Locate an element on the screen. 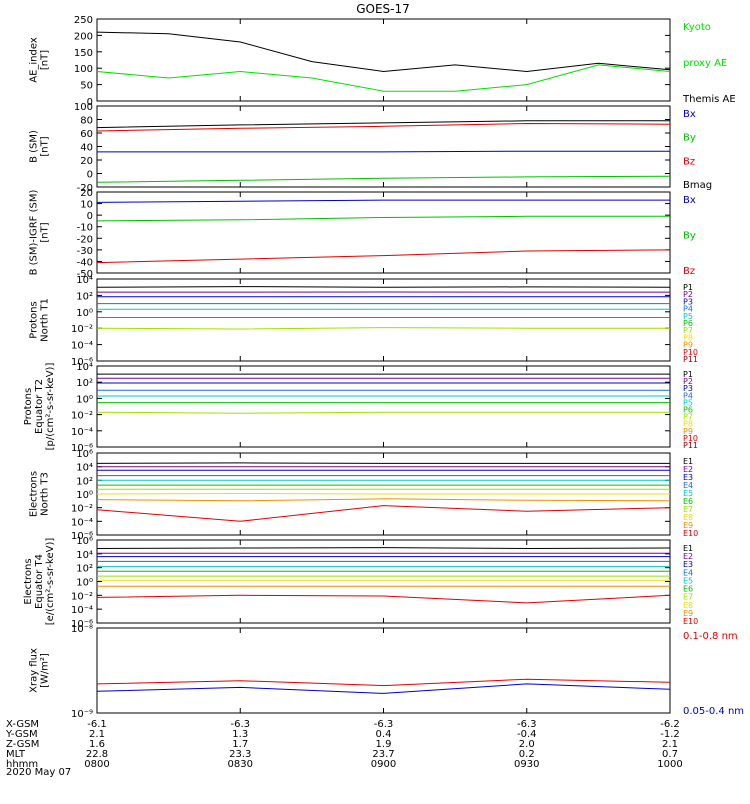  y-tick-label: -30 is located at coordinates (85, 251).